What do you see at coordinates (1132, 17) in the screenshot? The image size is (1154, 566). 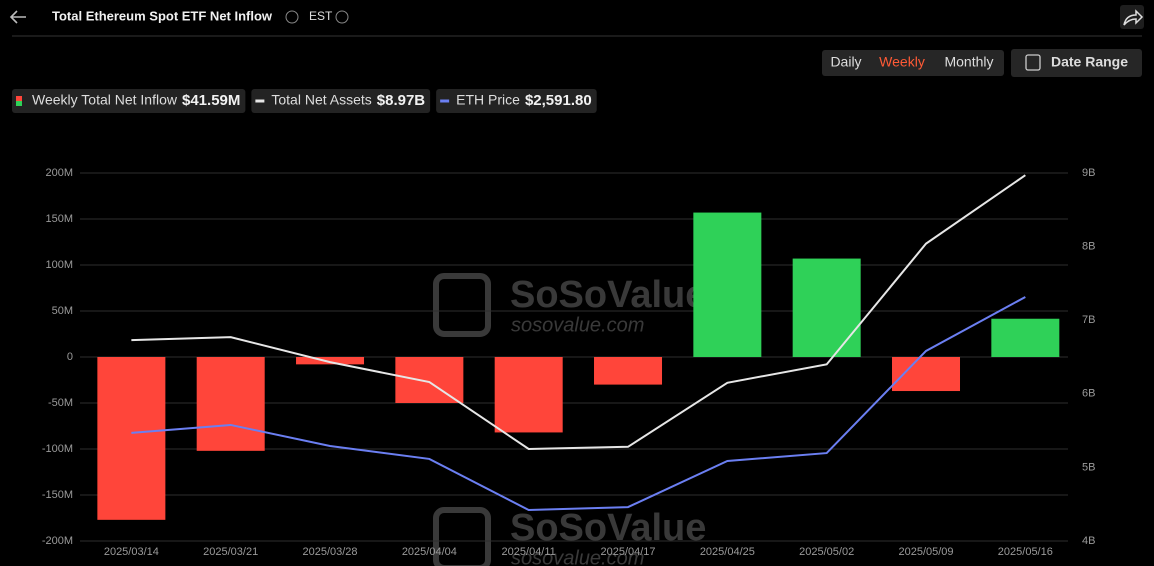 I see `share-button` at bounding box center [1132, 17].